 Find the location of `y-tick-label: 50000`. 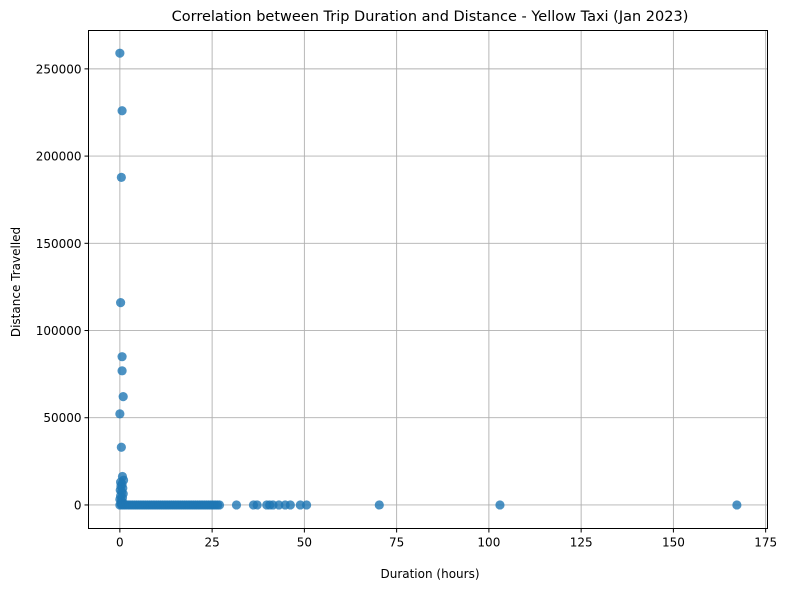

y-tick-label: 50000 is located at coordinates (62, 418).